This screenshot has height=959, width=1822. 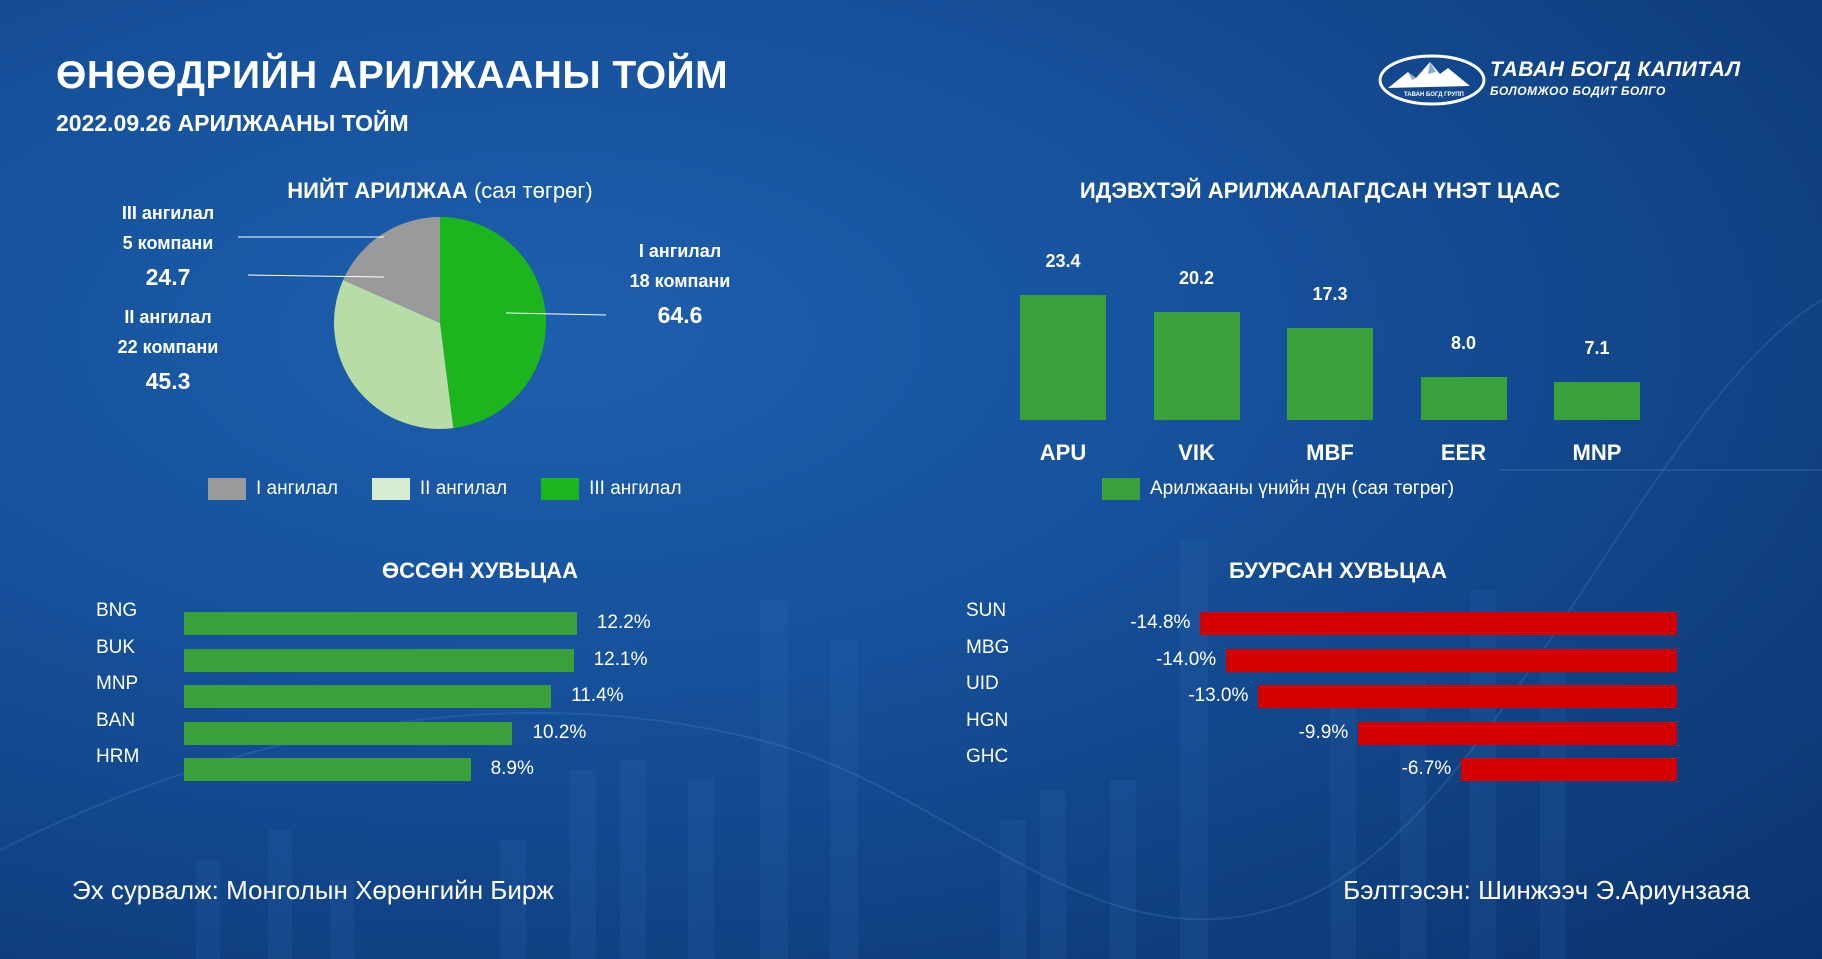 What do you see at coordinates (1434, 95) in the screenshot?
I see `emblem-text: ТАВАН БОГД ГРУПП` at bounding box center [1434, 95].